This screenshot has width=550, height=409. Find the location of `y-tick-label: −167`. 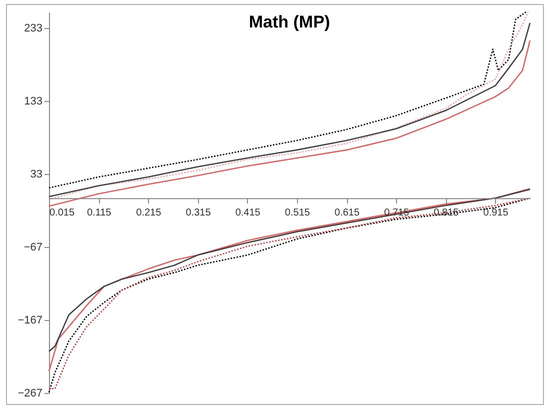

y-tick-label: −167 is located at coordinates (30, 320).